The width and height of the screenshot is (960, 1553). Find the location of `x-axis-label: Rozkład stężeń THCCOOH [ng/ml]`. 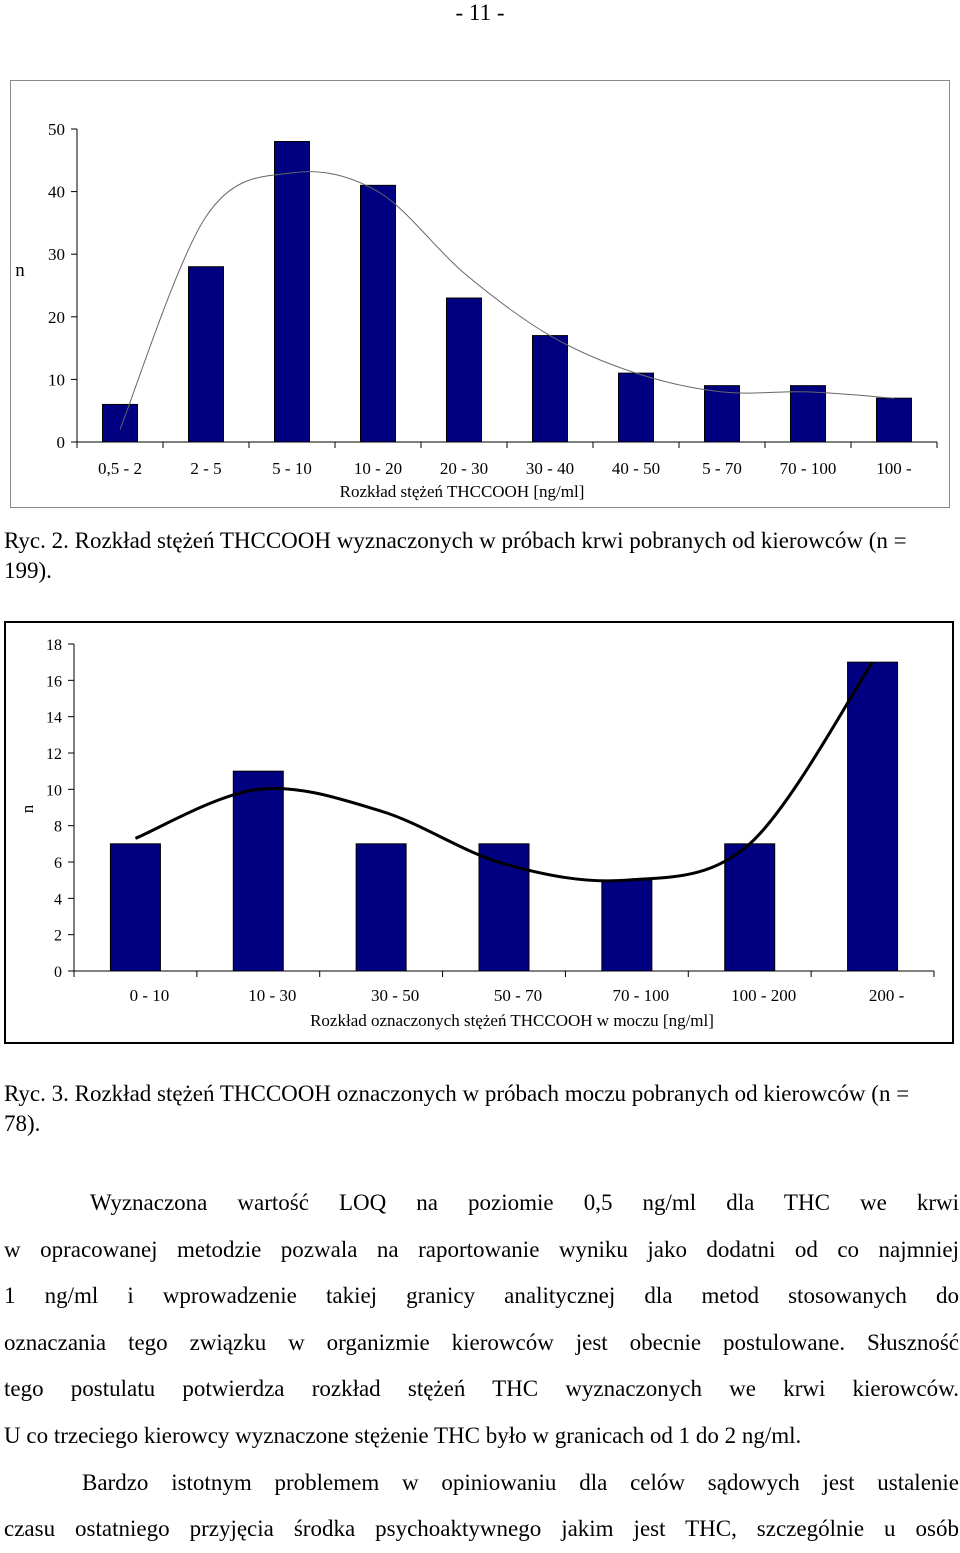

x-axis-label: Rozkład stężeń THCCOOH [ng/ml] is located at coordinates (462, 491).